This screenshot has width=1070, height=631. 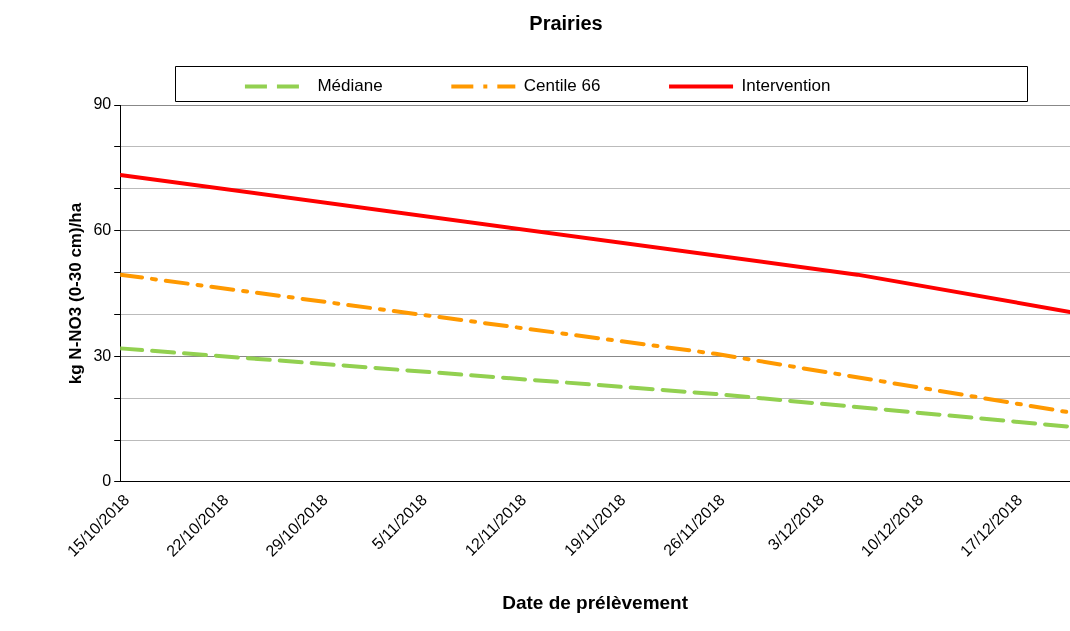 What do you see at coordinates (102, 230) in the screenshot?
I see `y-tick-label: 60` at bounding box center [102, 230].